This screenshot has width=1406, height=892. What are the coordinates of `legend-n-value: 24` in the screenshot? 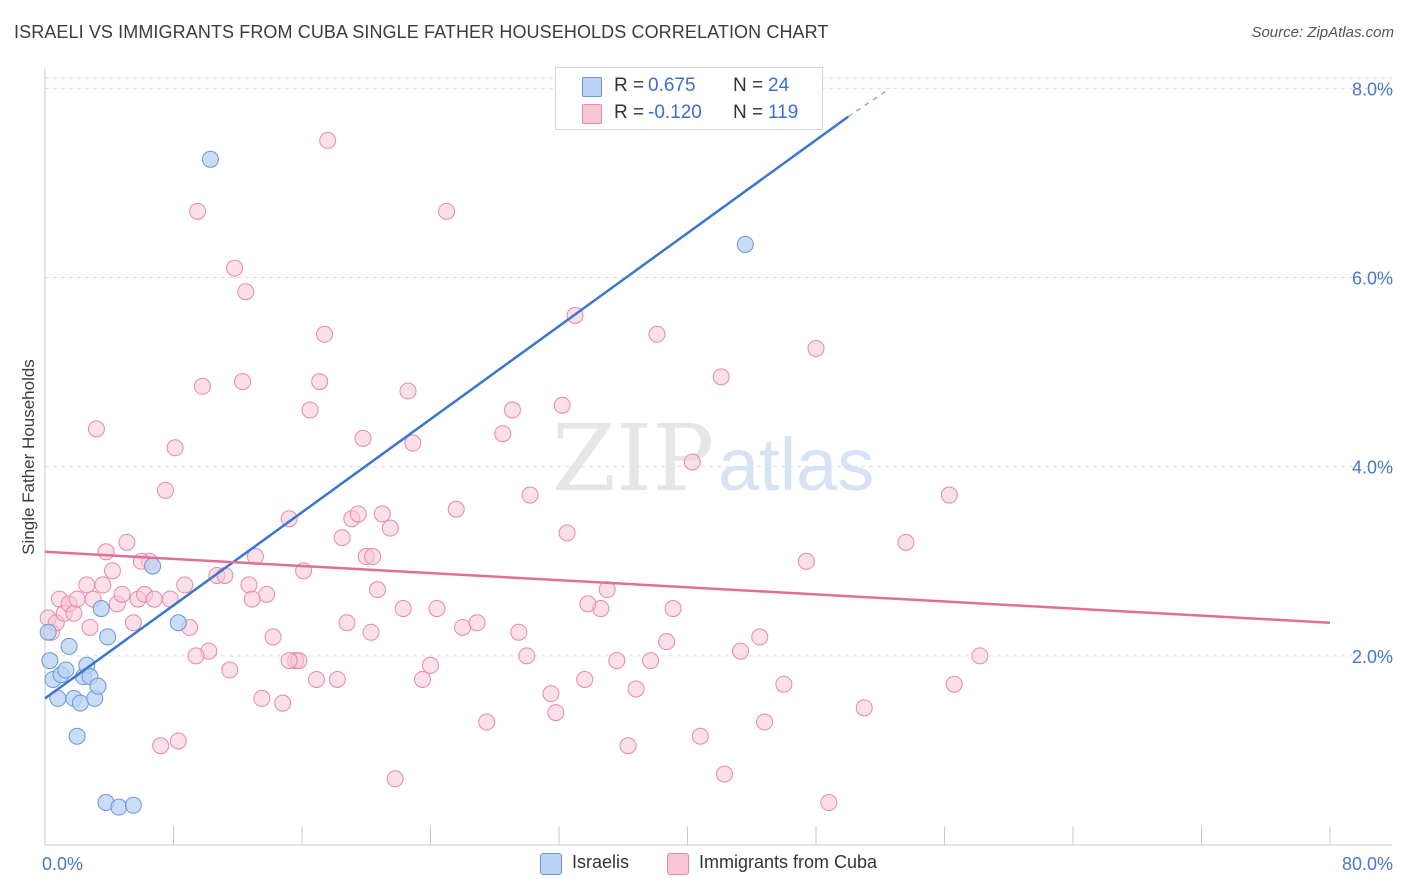 It's located at (779, 85).